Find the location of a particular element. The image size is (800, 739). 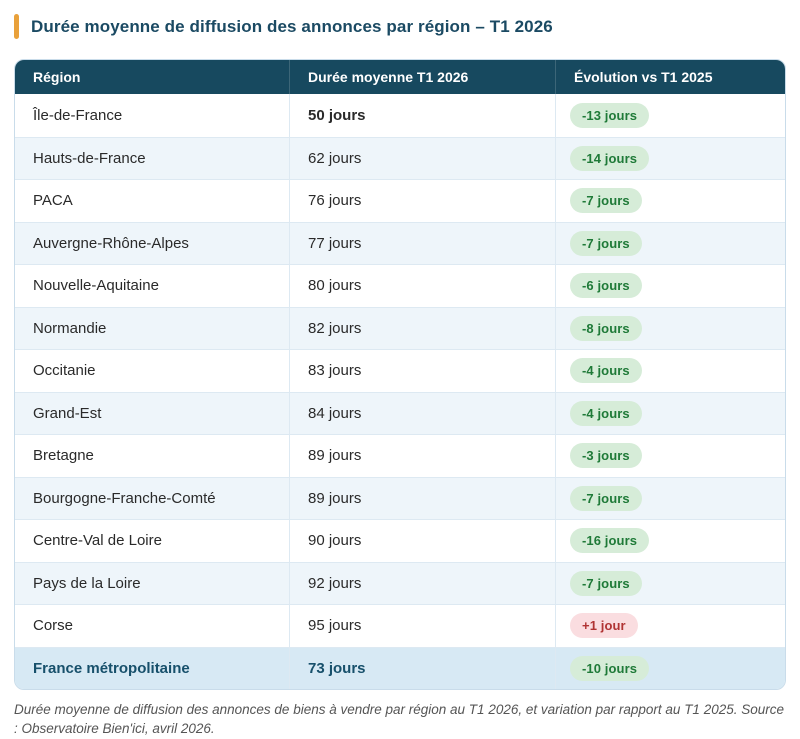

duration-cell: 95 jours is located at coordinates (422, 626).